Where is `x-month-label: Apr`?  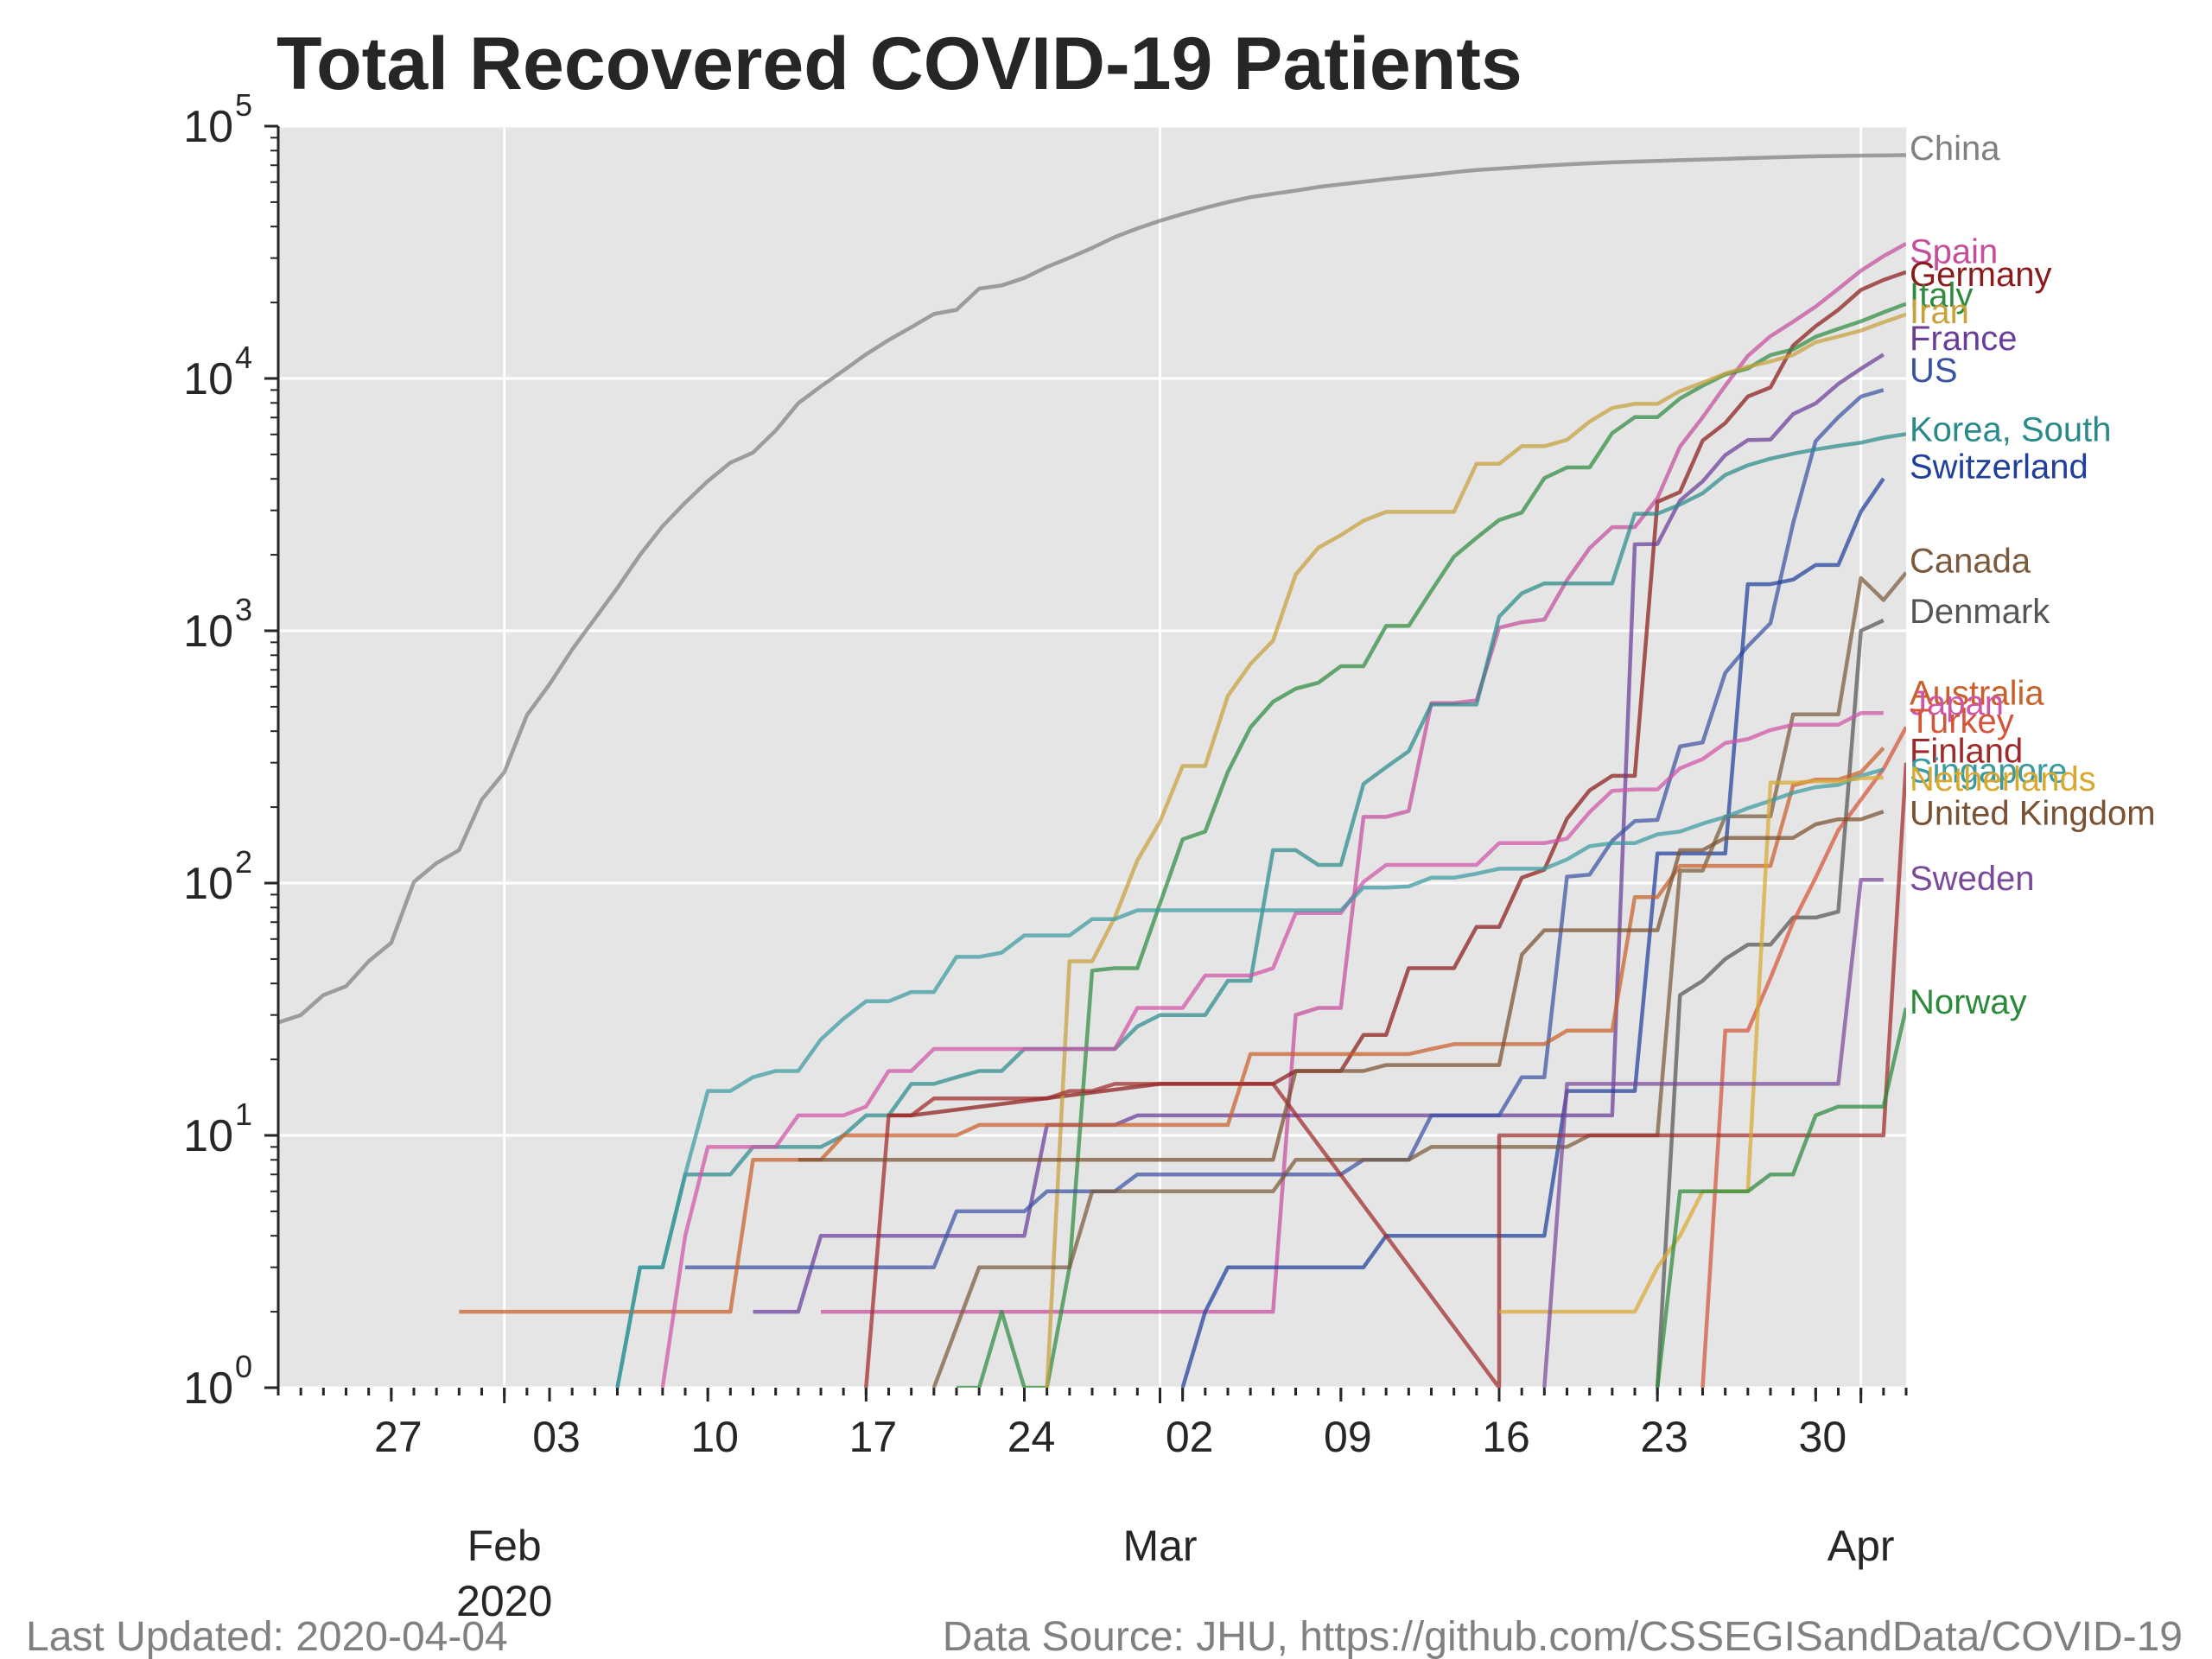
x-month-label: Apr is located at coordinates (1861, 1546).